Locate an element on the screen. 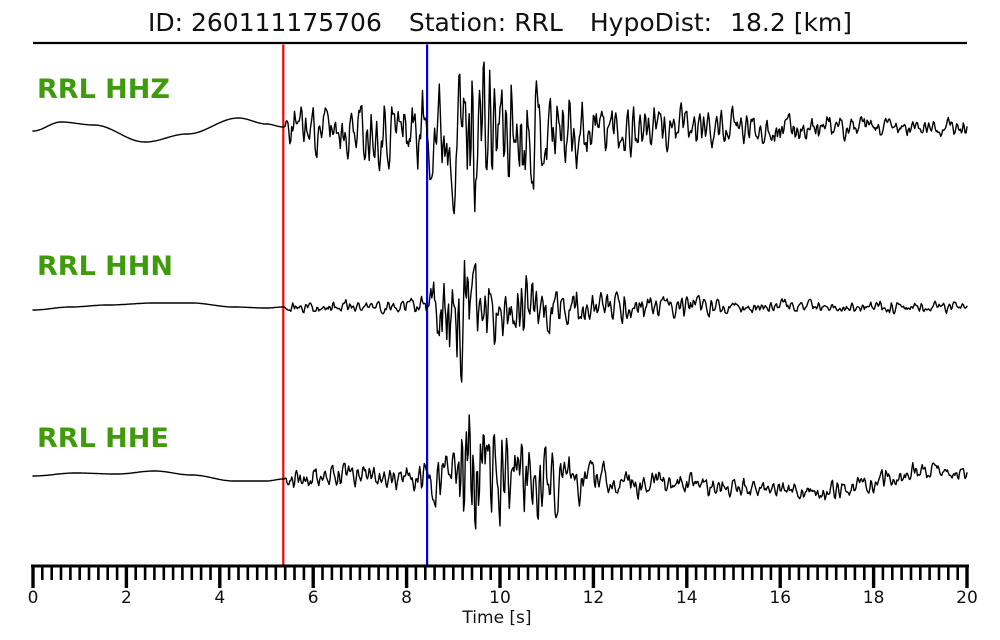 The width and height of the screenshot is (1000, 640). title-part-id: ID: 260111175706 is located at coordinates (265, 22).